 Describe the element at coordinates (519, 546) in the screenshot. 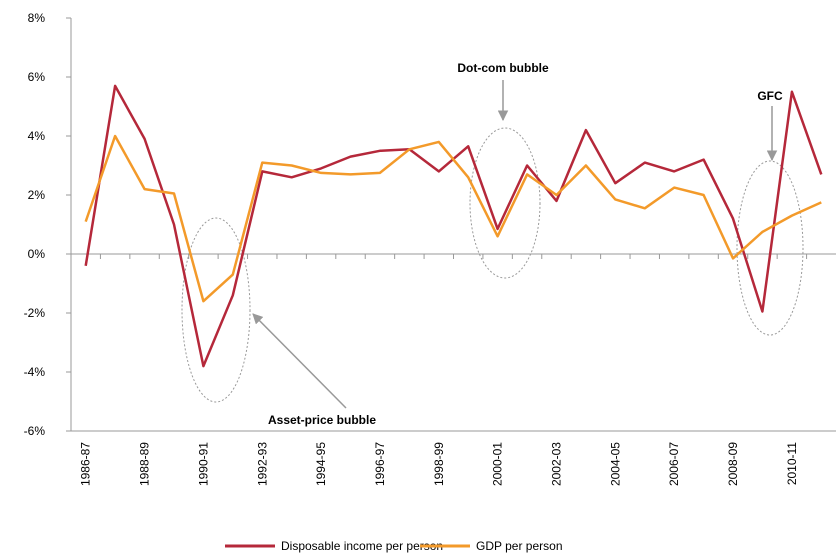

I see `legend-label: GDP per person` at that location.